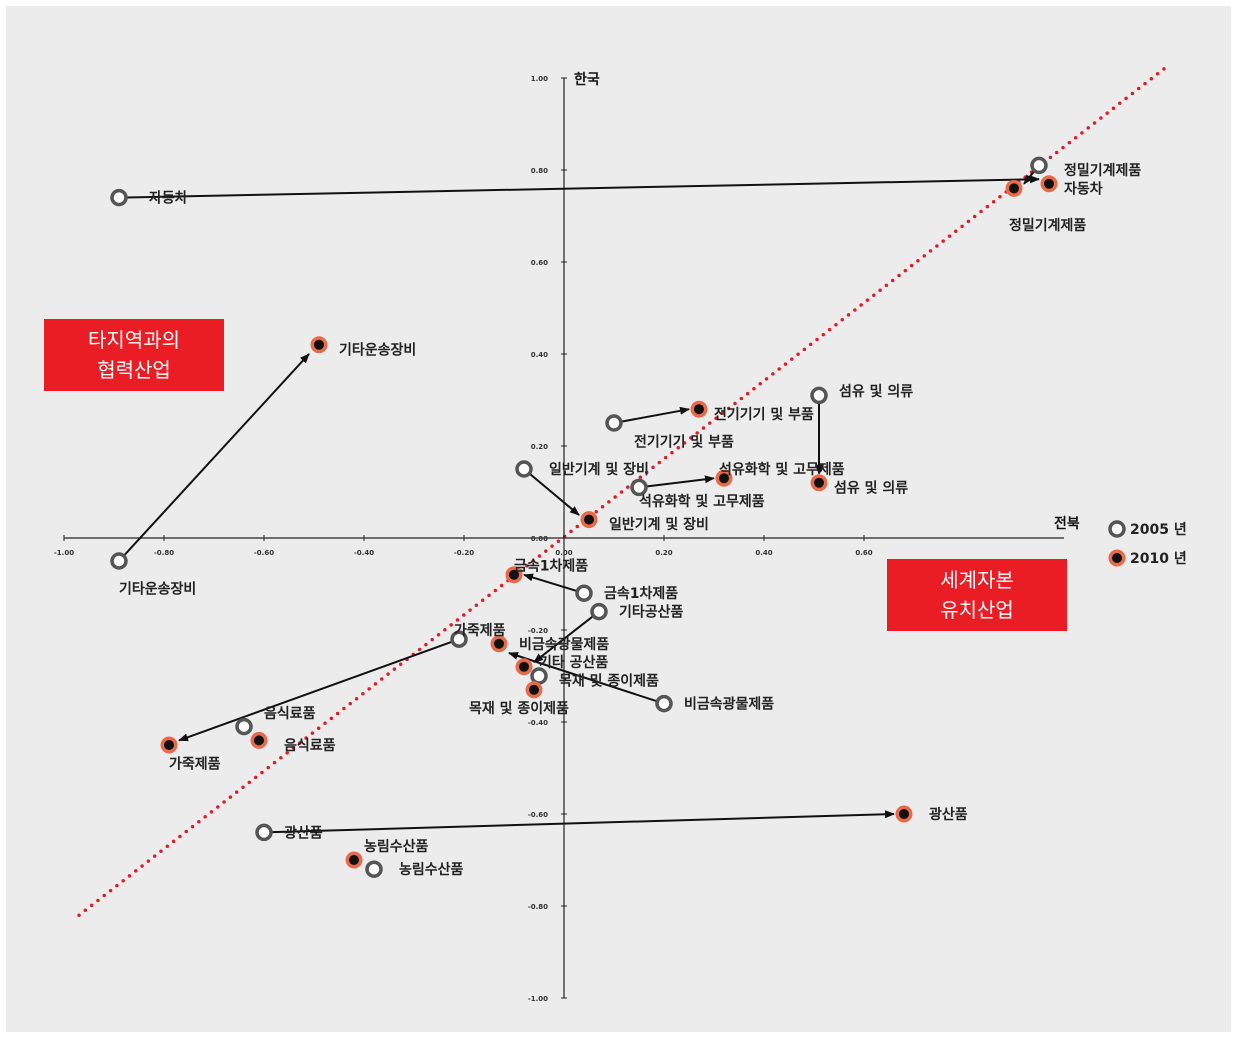 The image size is (1237, 1038). Describe the element at coordinates (64, 553) in the screenshot. I see `x-tick-label: -1.00` at that location.